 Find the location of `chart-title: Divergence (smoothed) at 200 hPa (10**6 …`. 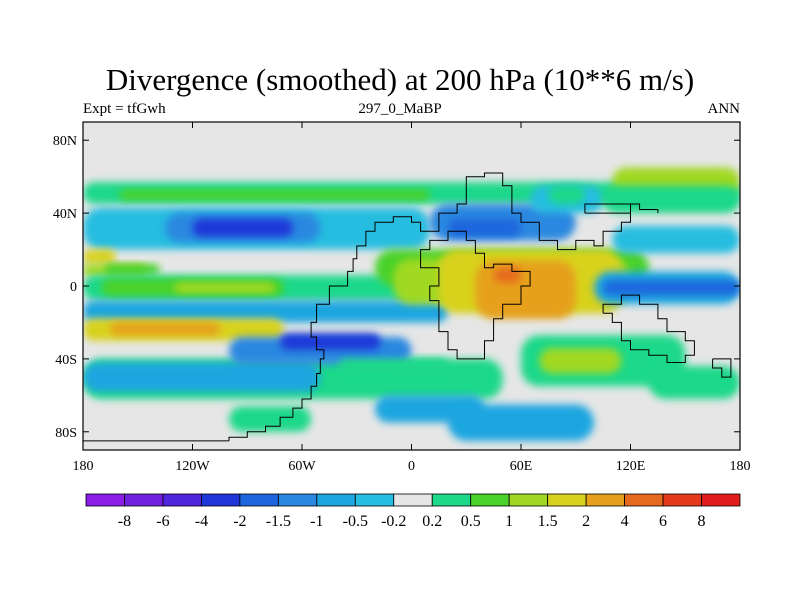

chart-title: Divergence (smoothed) at 200 hPa (10**6 … is located at coordinates (400, 79).